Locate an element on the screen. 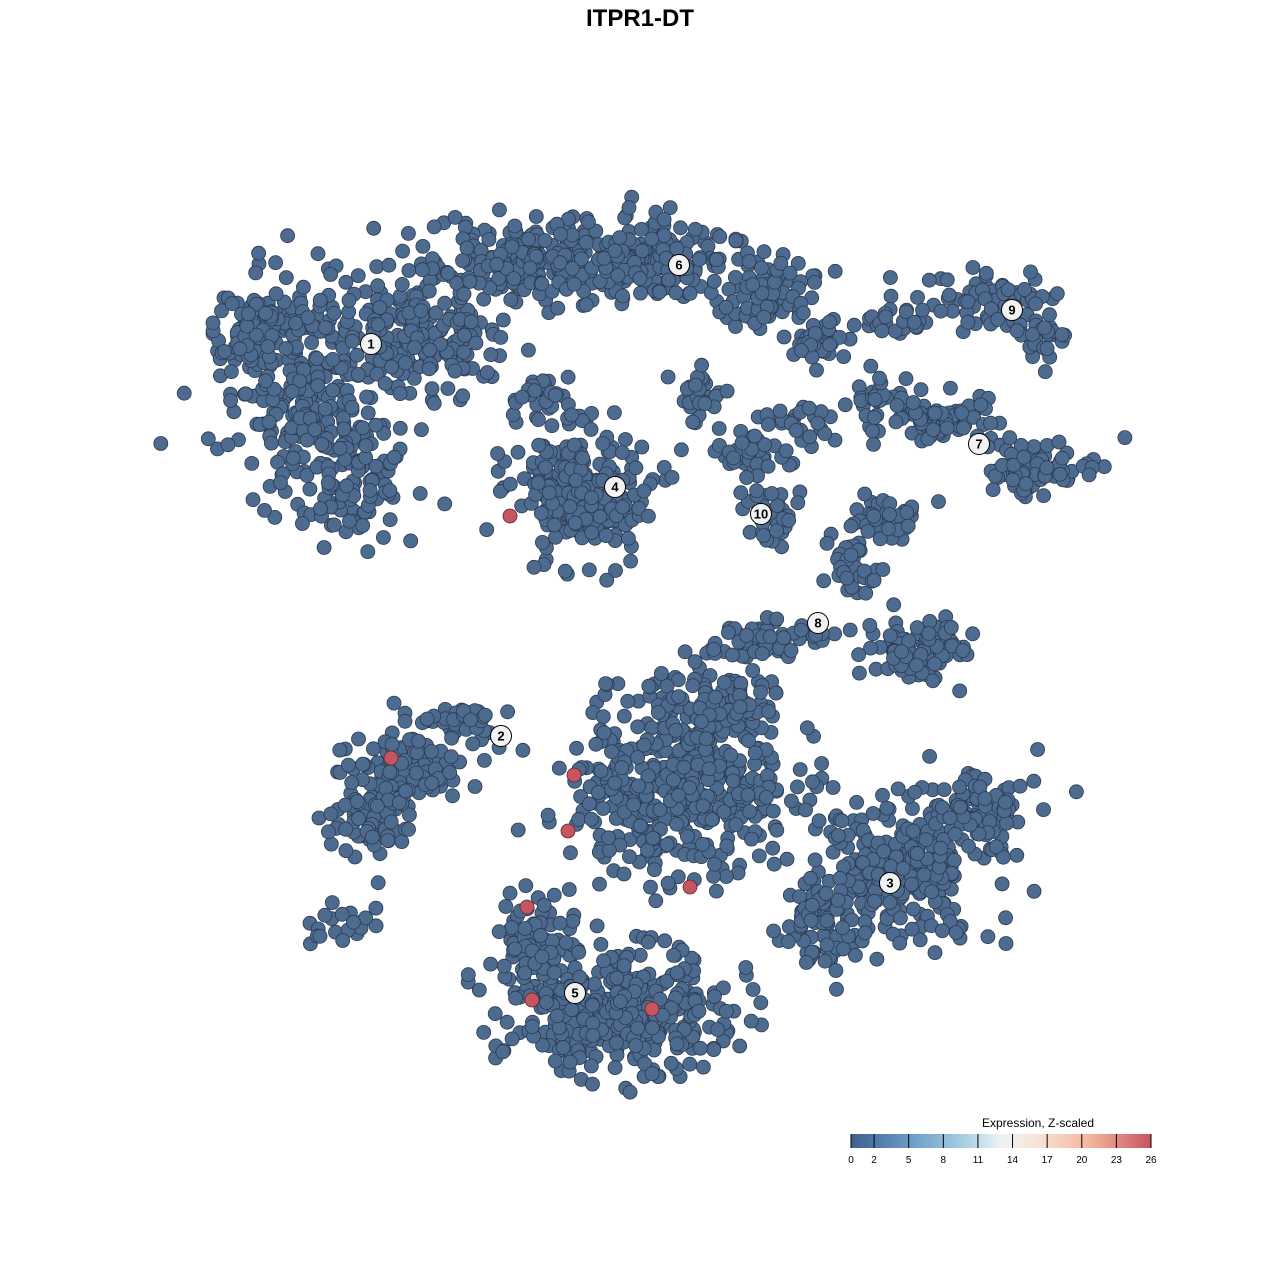 Image resolution: width=1280 pixels, height=1280 pixels. cluster-label-4: 4 is located at coordinates (615, 487).